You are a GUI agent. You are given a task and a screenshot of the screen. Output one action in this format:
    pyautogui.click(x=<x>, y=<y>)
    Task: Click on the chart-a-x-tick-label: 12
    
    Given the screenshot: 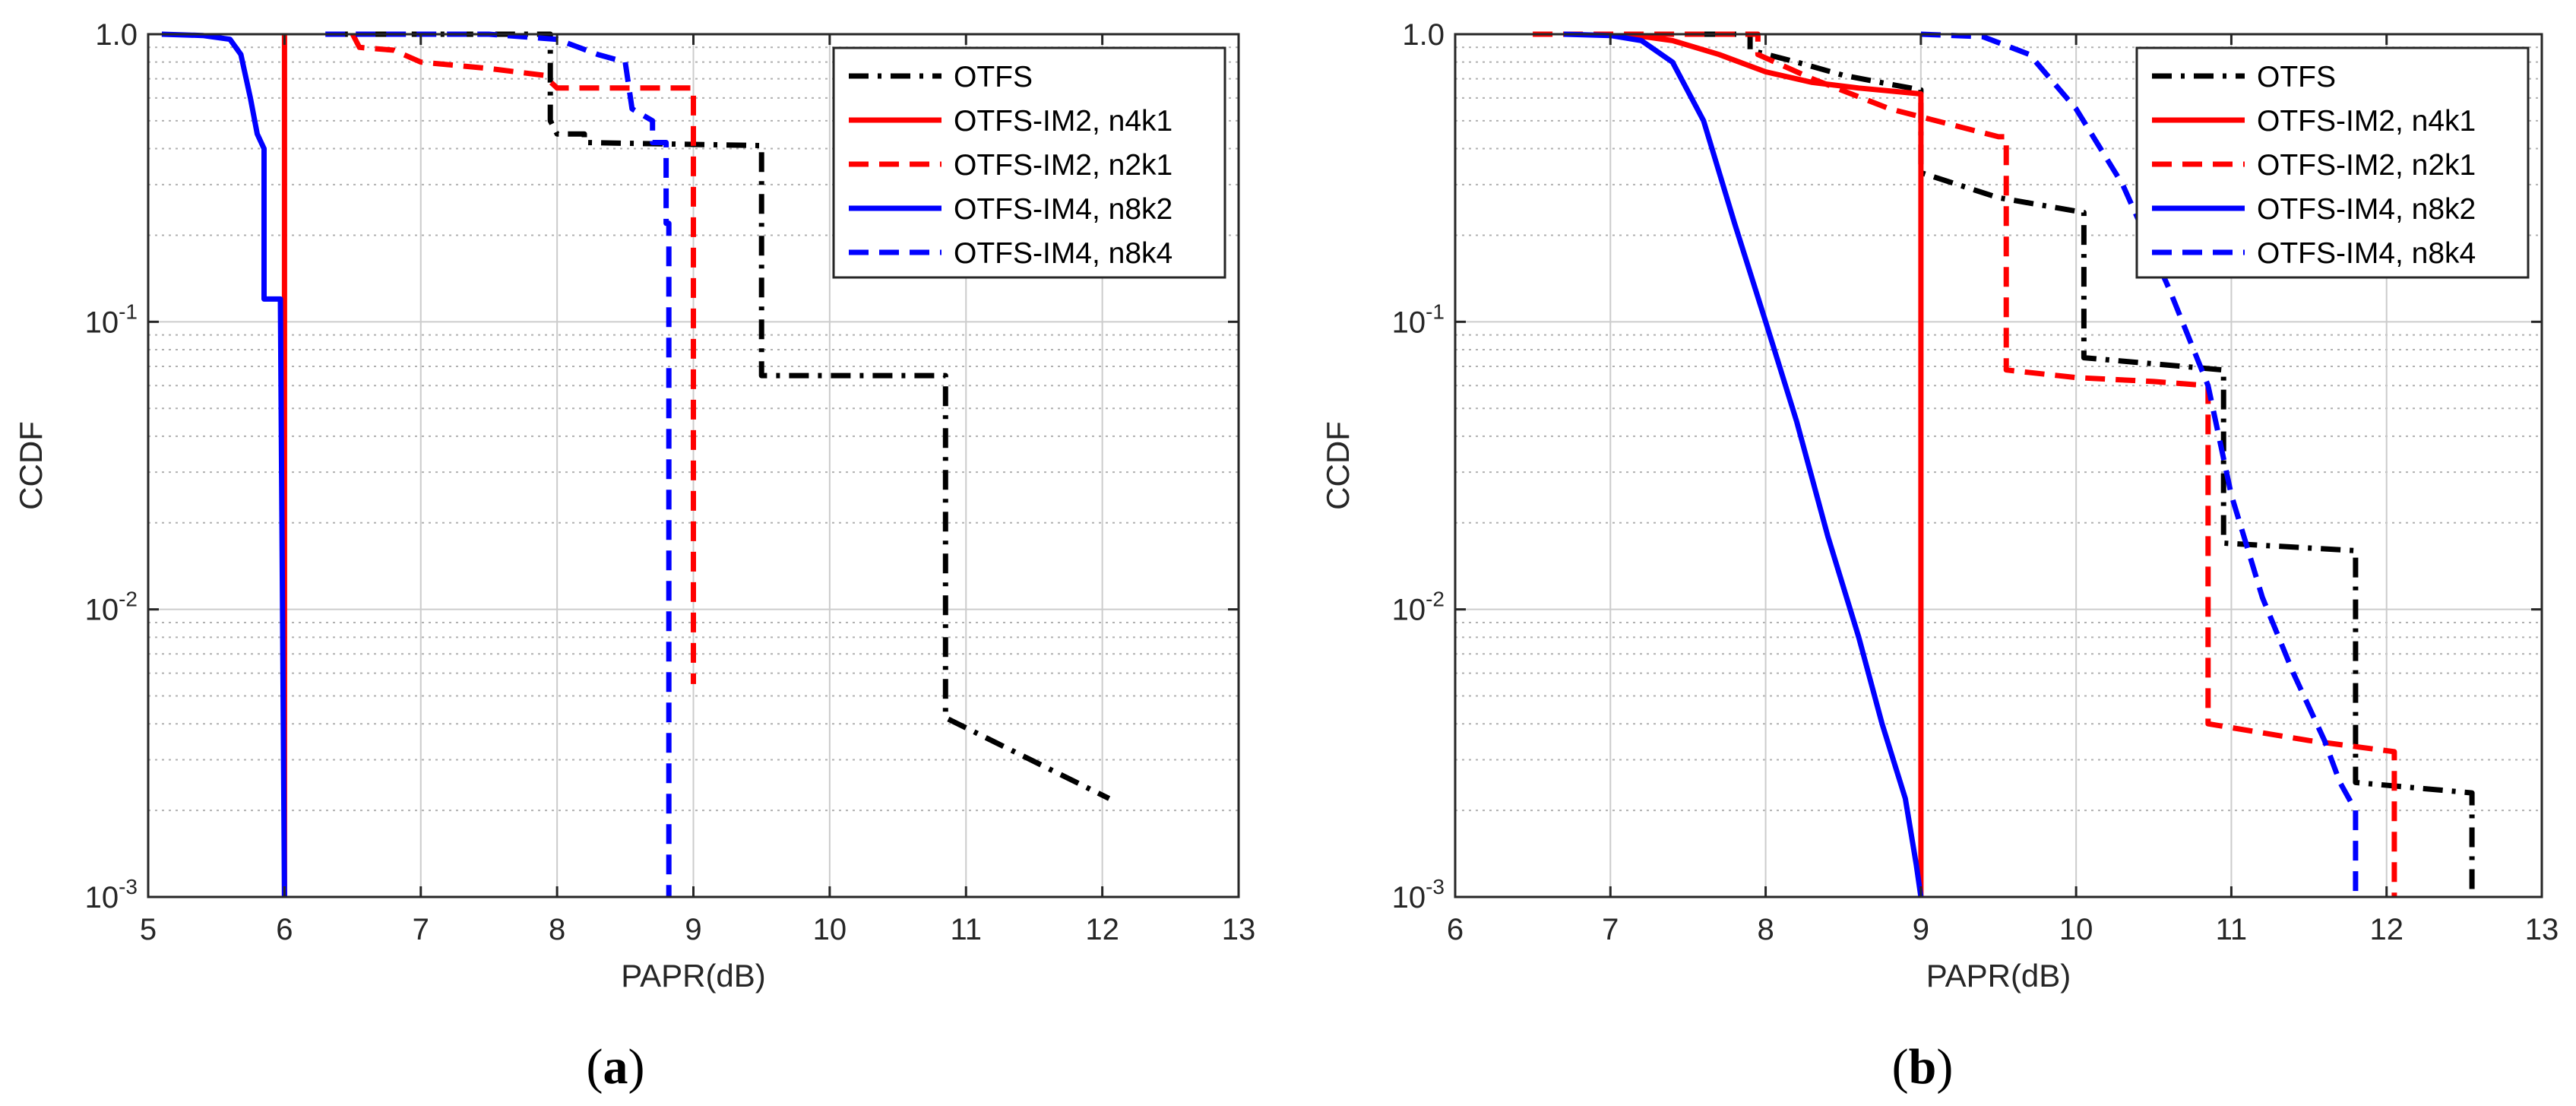 What is the action you would take?
    pyautogui.click(x=1102, y=929)
    